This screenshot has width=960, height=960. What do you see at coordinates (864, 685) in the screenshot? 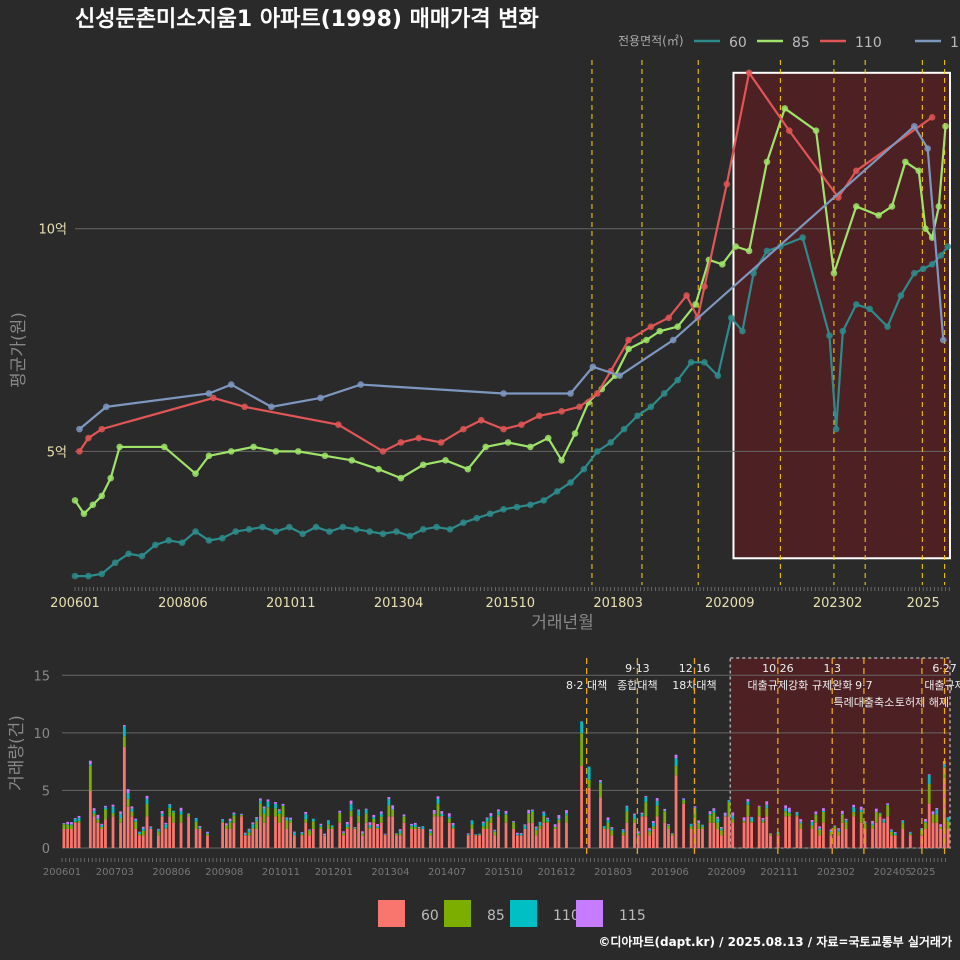
I see `event-annotation: 9·7` at bounding box center [864, 685].